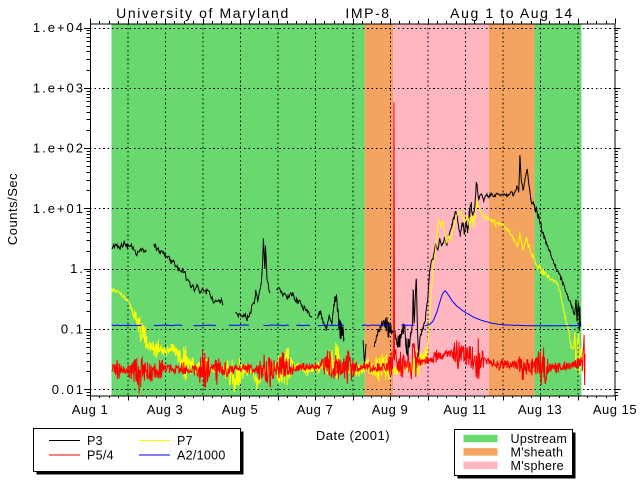 This screenshot has height=485, width=640. Describe the element at coordinates (100, 456) in the screenshot. I see `legend-series-label-p5-4: P5/4` at that location.